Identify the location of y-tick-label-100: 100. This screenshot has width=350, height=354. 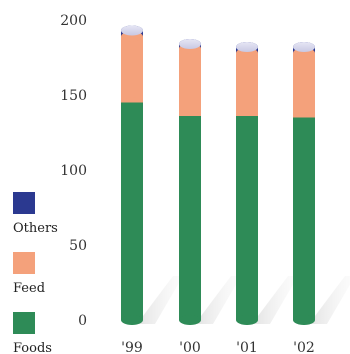
(73, 171).